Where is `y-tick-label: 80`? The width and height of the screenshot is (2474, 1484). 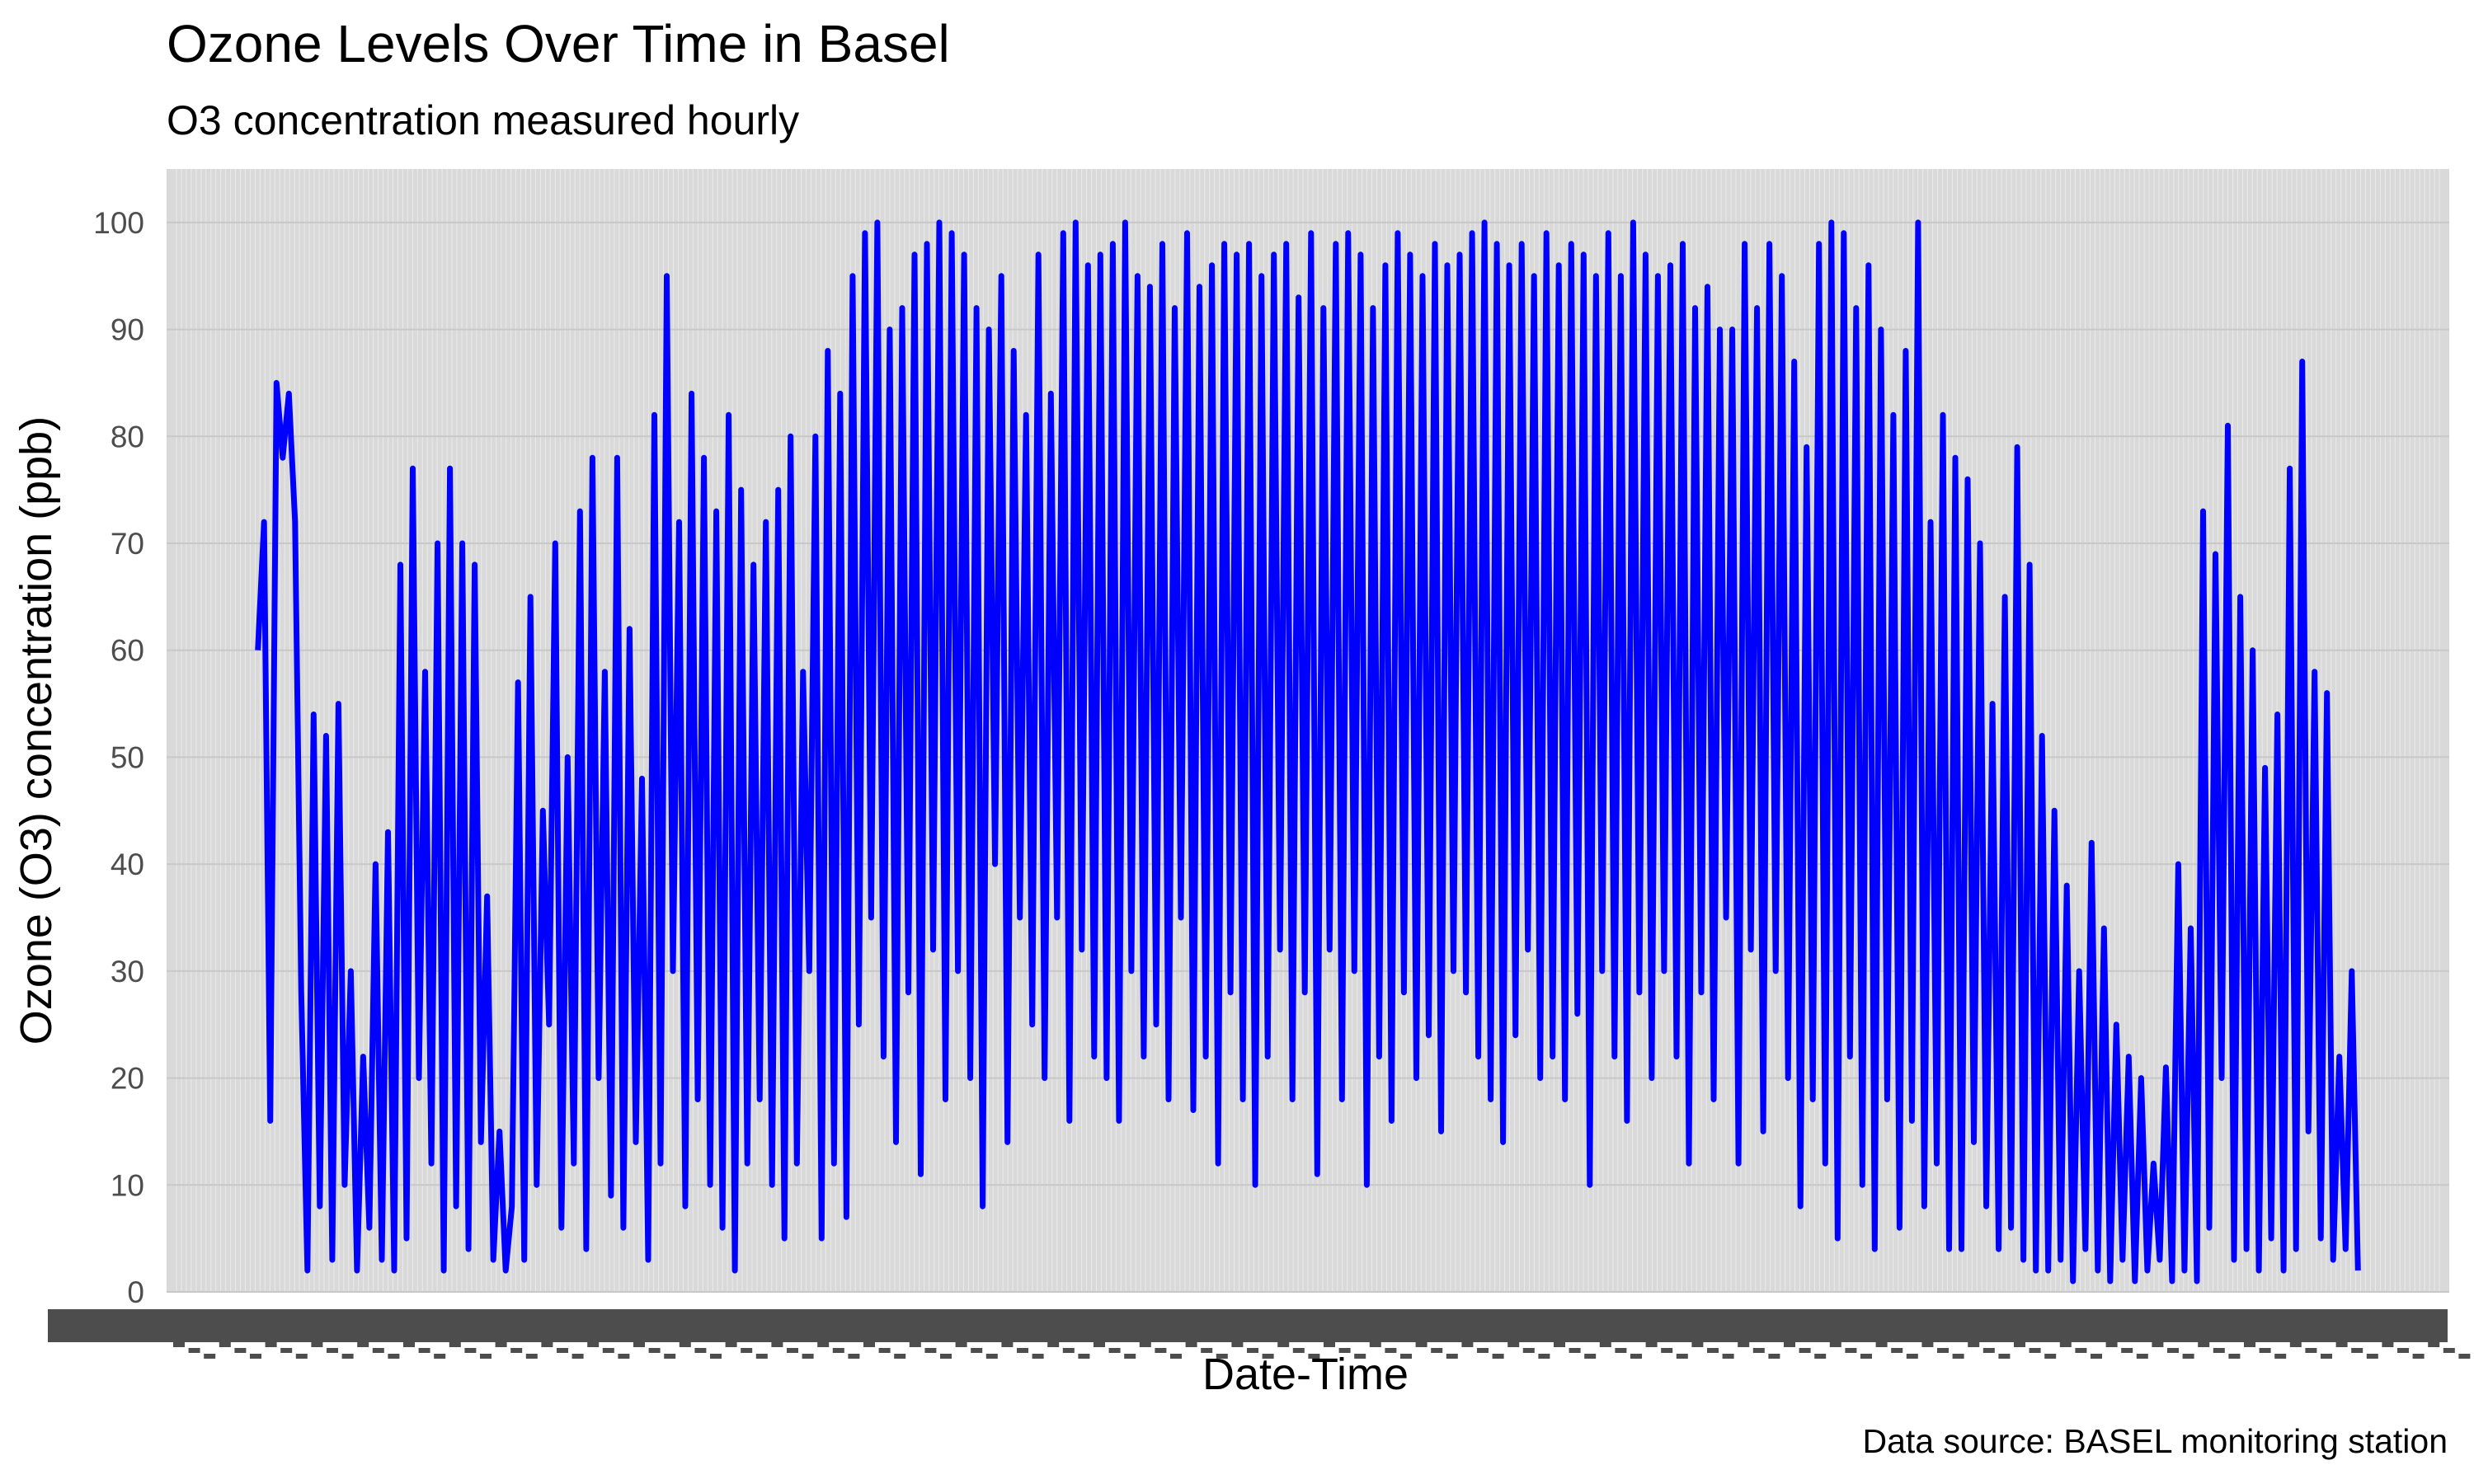 y-tick-label: 80 is located at coordinates (127, 436).